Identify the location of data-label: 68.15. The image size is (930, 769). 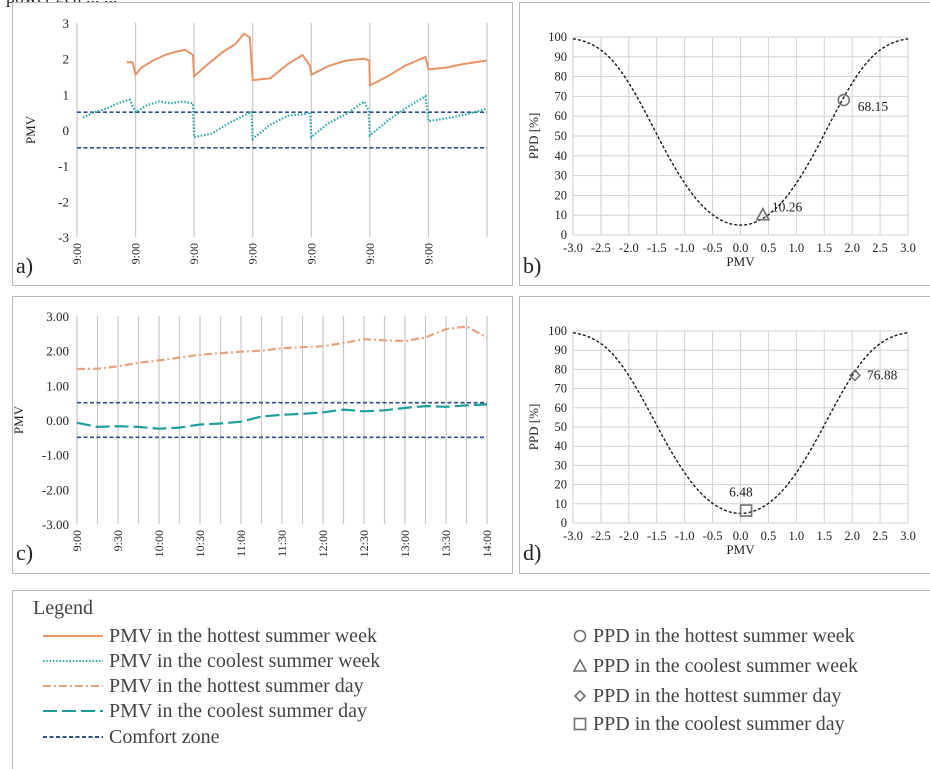
(873, 106).